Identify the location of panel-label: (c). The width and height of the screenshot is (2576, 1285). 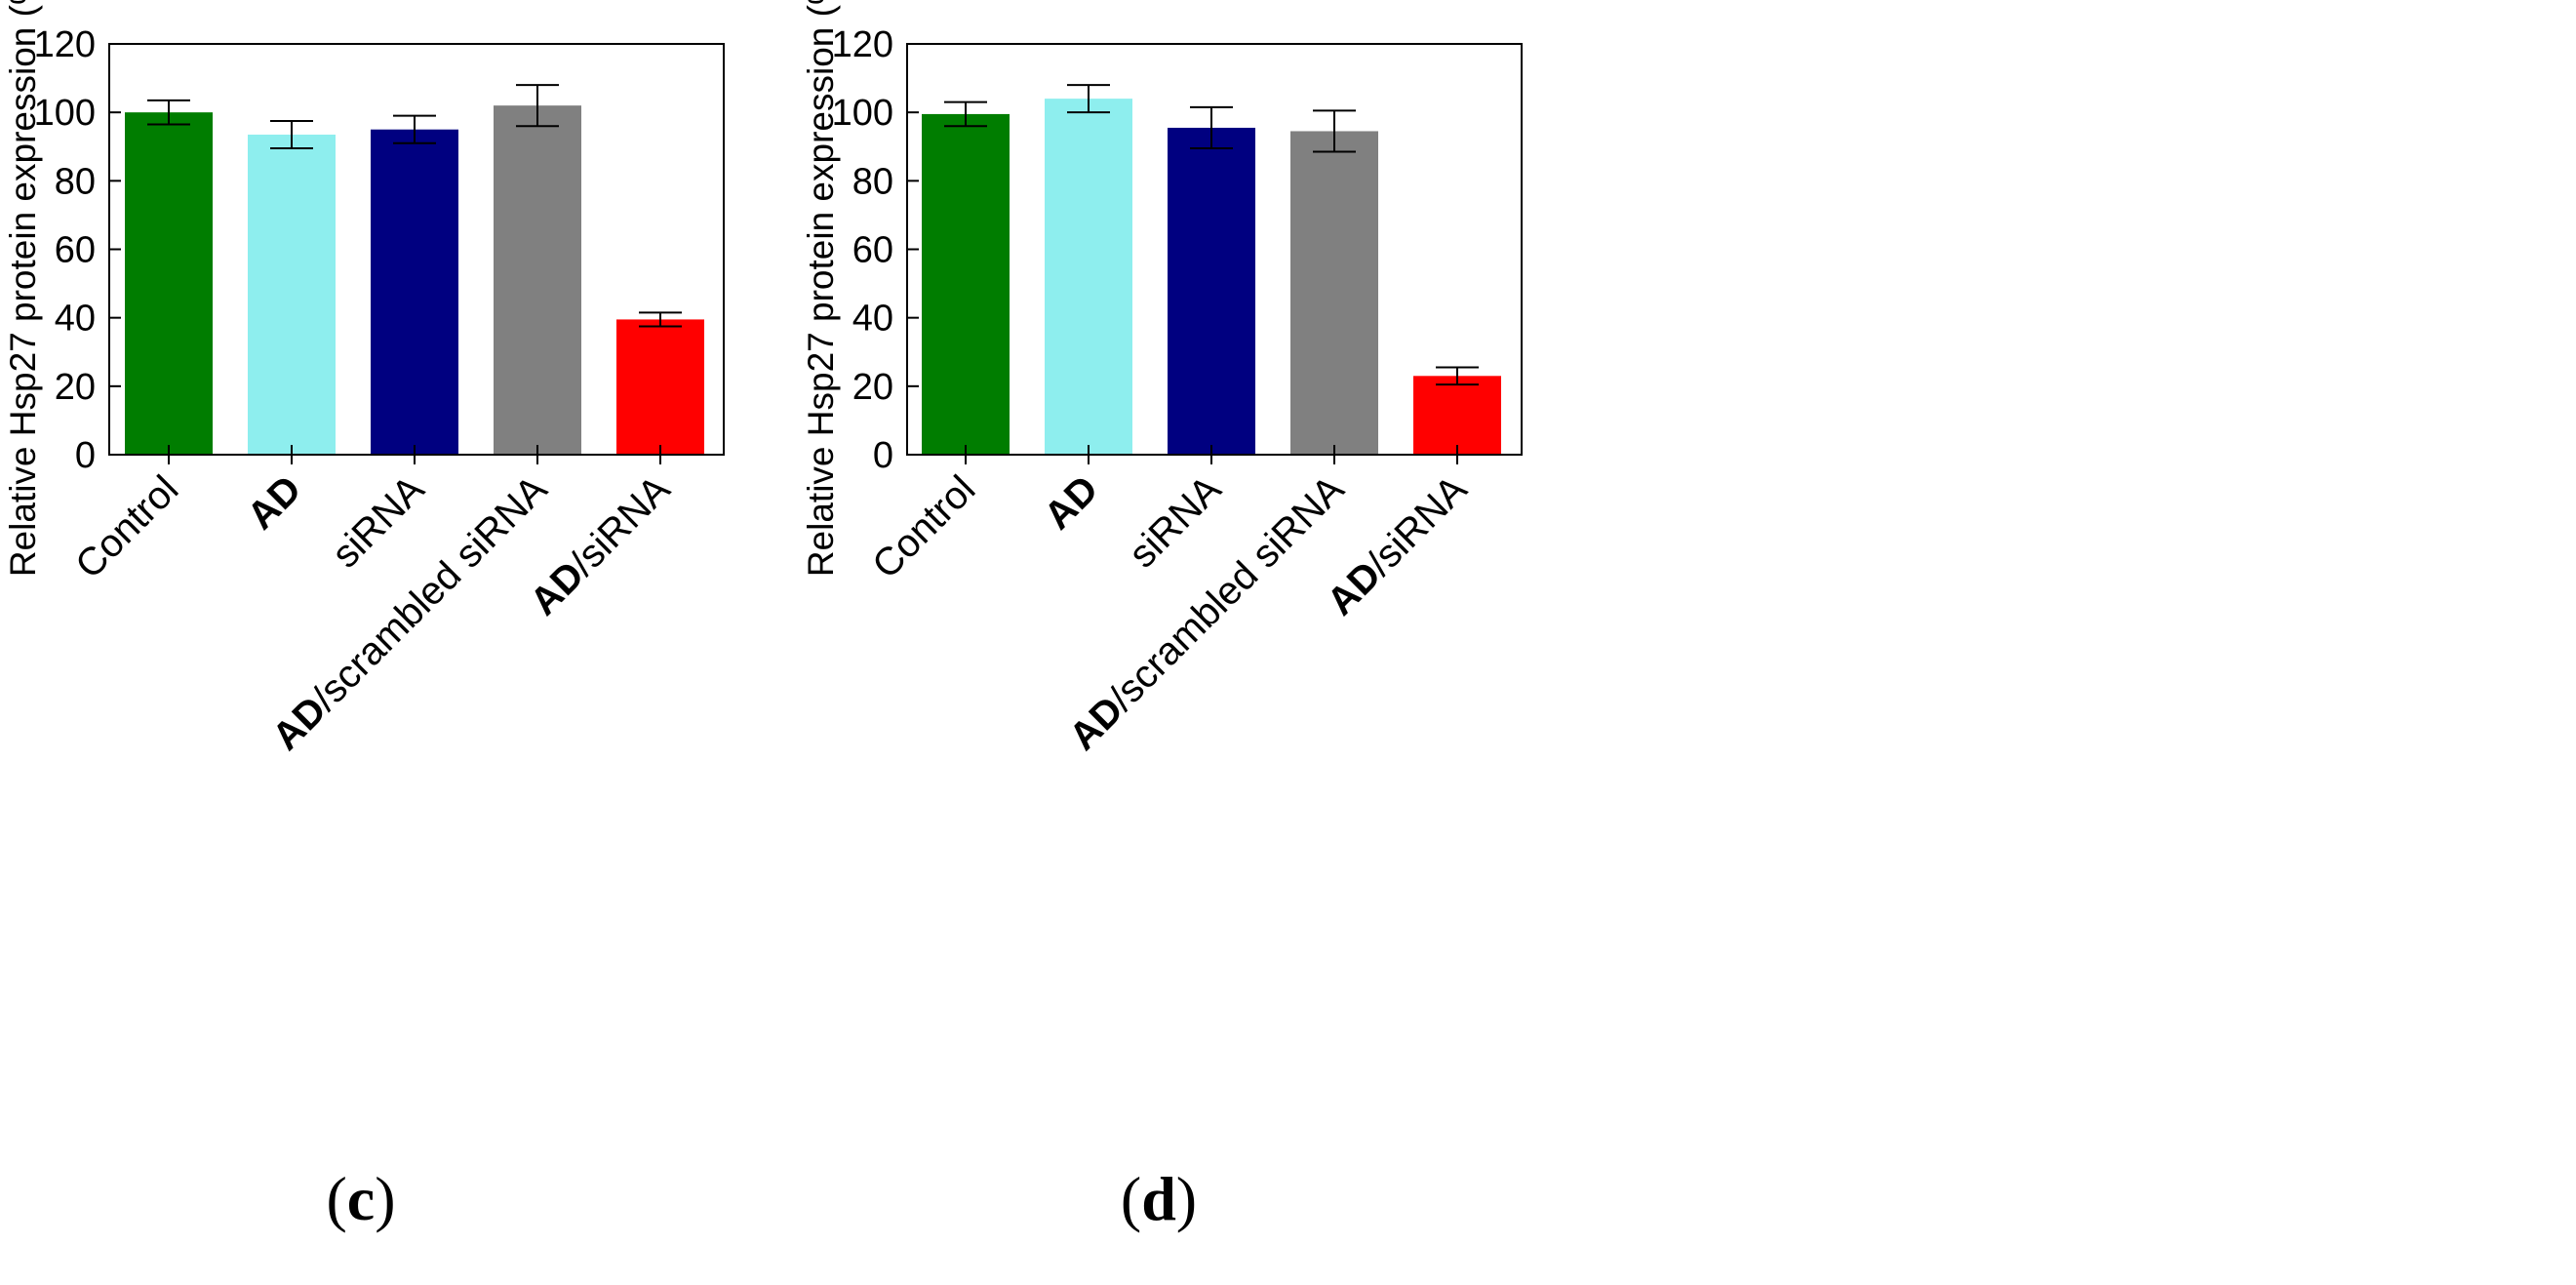
(360, 1198).